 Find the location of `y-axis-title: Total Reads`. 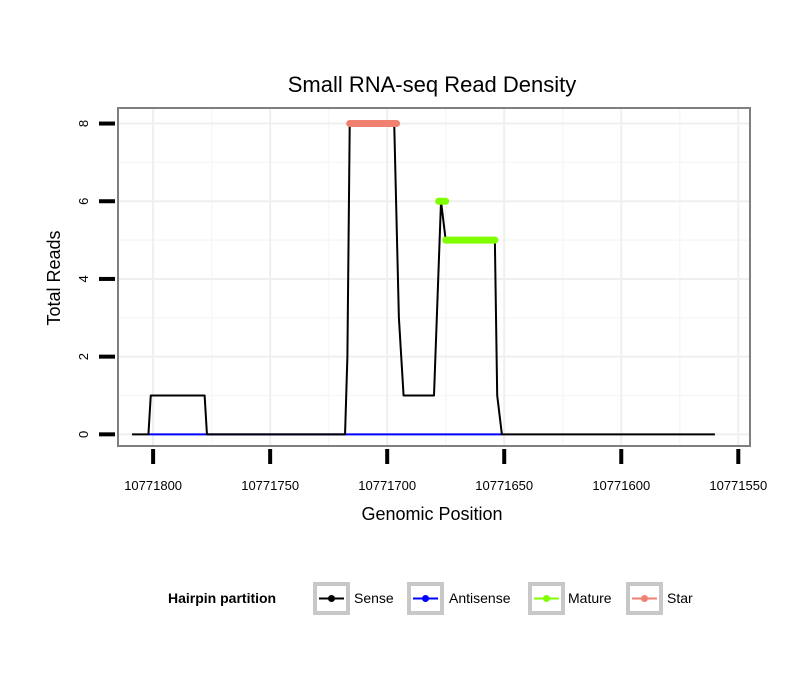

y-axis-title: Total Reads is located at coordinates (54, 277).